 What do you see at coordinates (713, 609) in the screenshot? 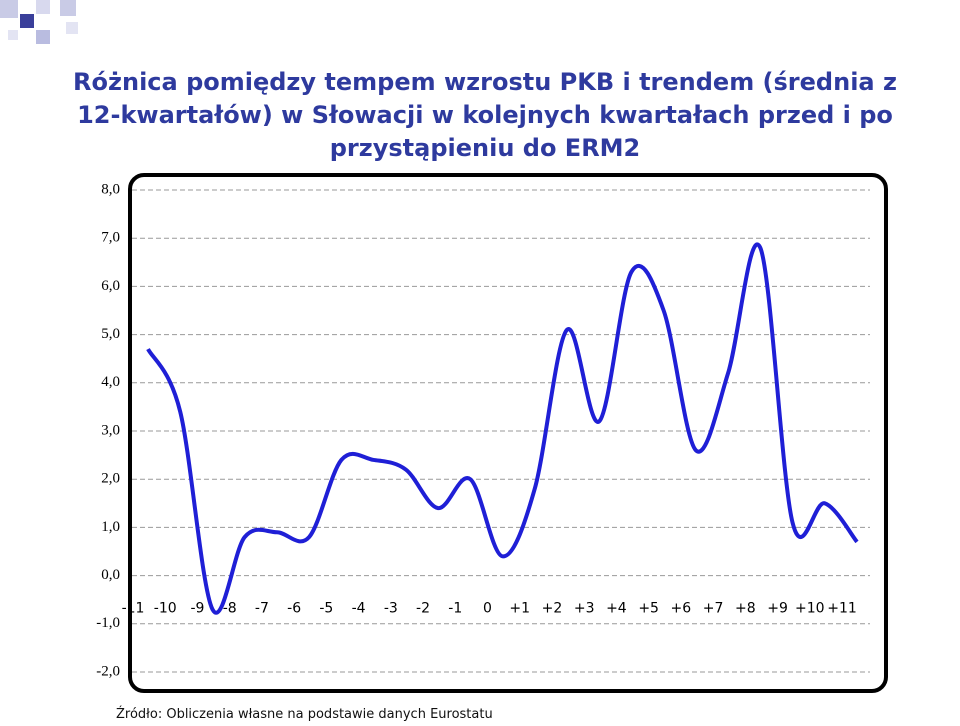
I see `x-tick-label: +7` at bounding box center [713, 609].